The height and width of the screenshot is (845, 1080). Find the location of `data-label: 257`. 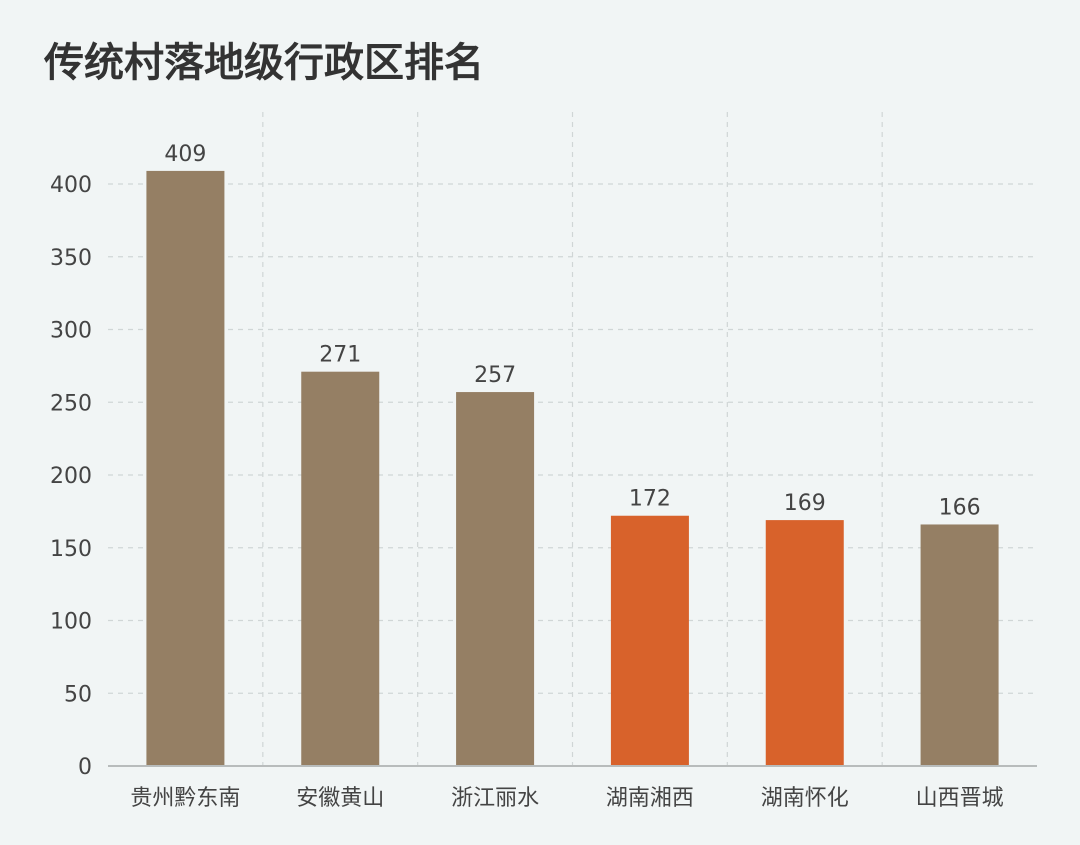

data-label: 257 is located at coordinates (495, 375).